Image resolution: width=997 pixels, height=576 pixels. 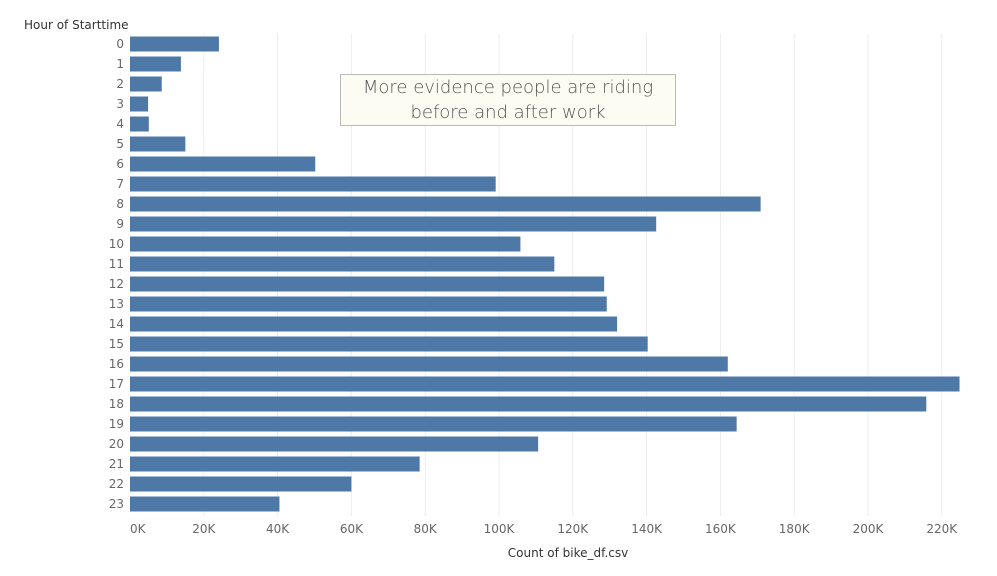 I want to click on x-tick-label: 40K, so click(x=278, y=529).